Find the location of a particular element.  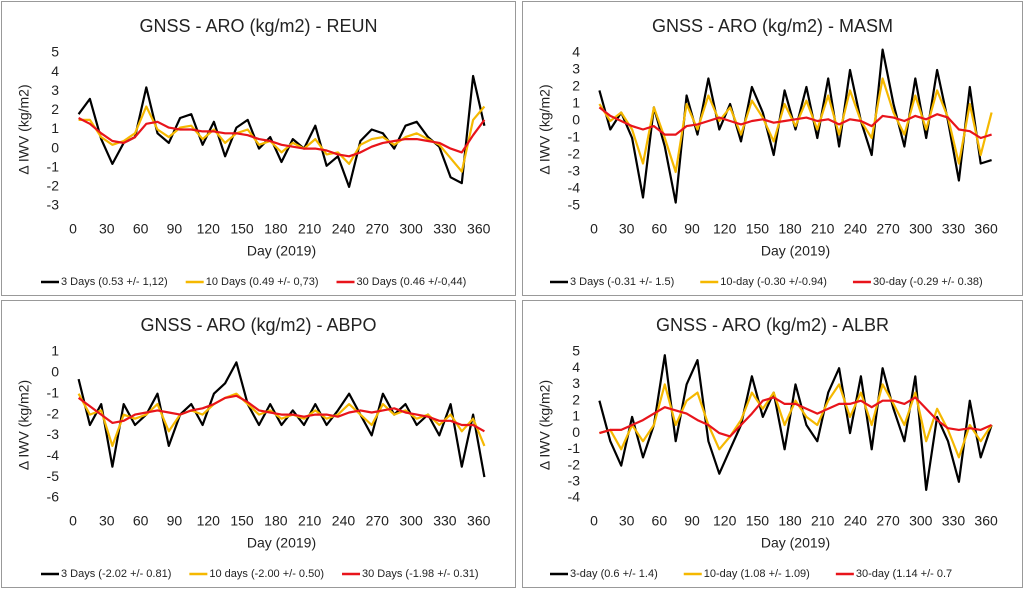

chart-title: GNSS - ARO (kg/m2) - REUN is located at coordinates (258, 26).